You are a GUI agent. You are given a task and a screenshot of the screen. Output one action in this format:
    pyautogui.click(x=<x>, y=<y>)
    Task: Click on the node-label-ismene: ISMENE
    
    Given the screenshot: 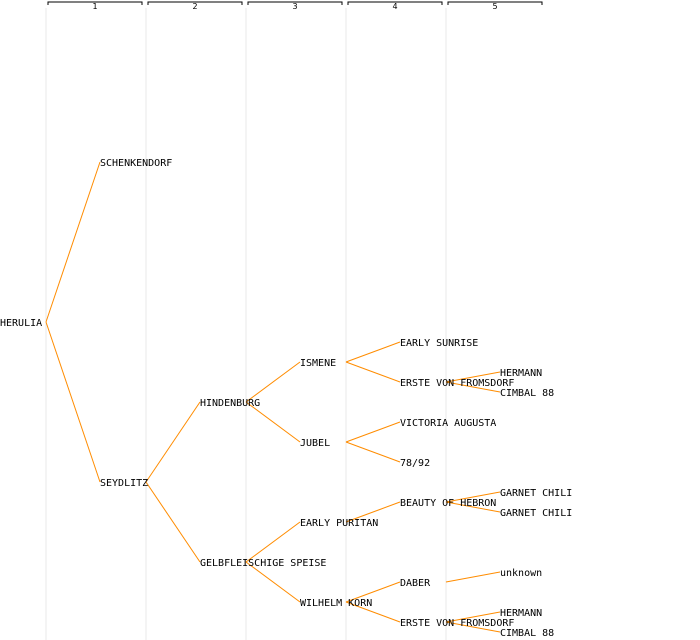 What is the action you would take?
    pyautogui.click(x=318, y=363)
    